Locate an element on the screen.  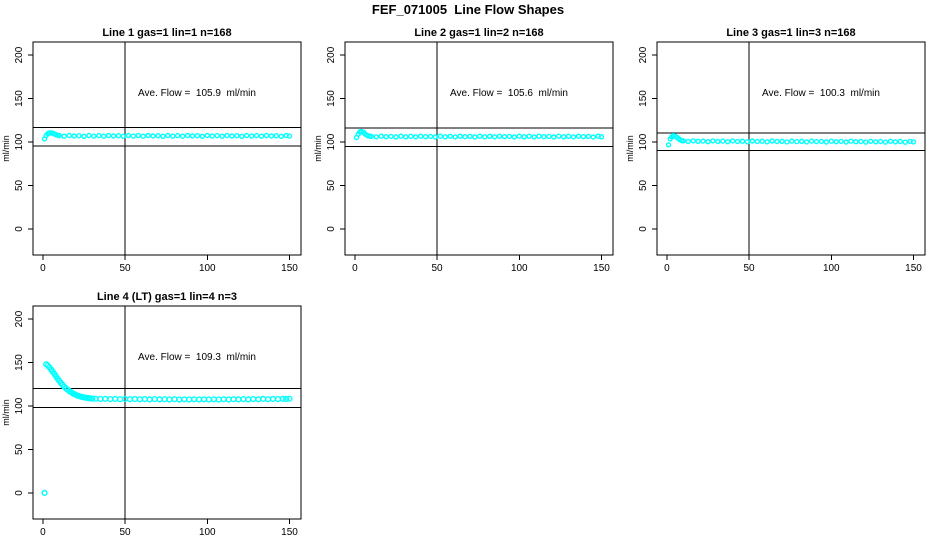
ave-flow-annotation: Ave. Flow = 100.3 ml/min is located at coordinates (821, 93).